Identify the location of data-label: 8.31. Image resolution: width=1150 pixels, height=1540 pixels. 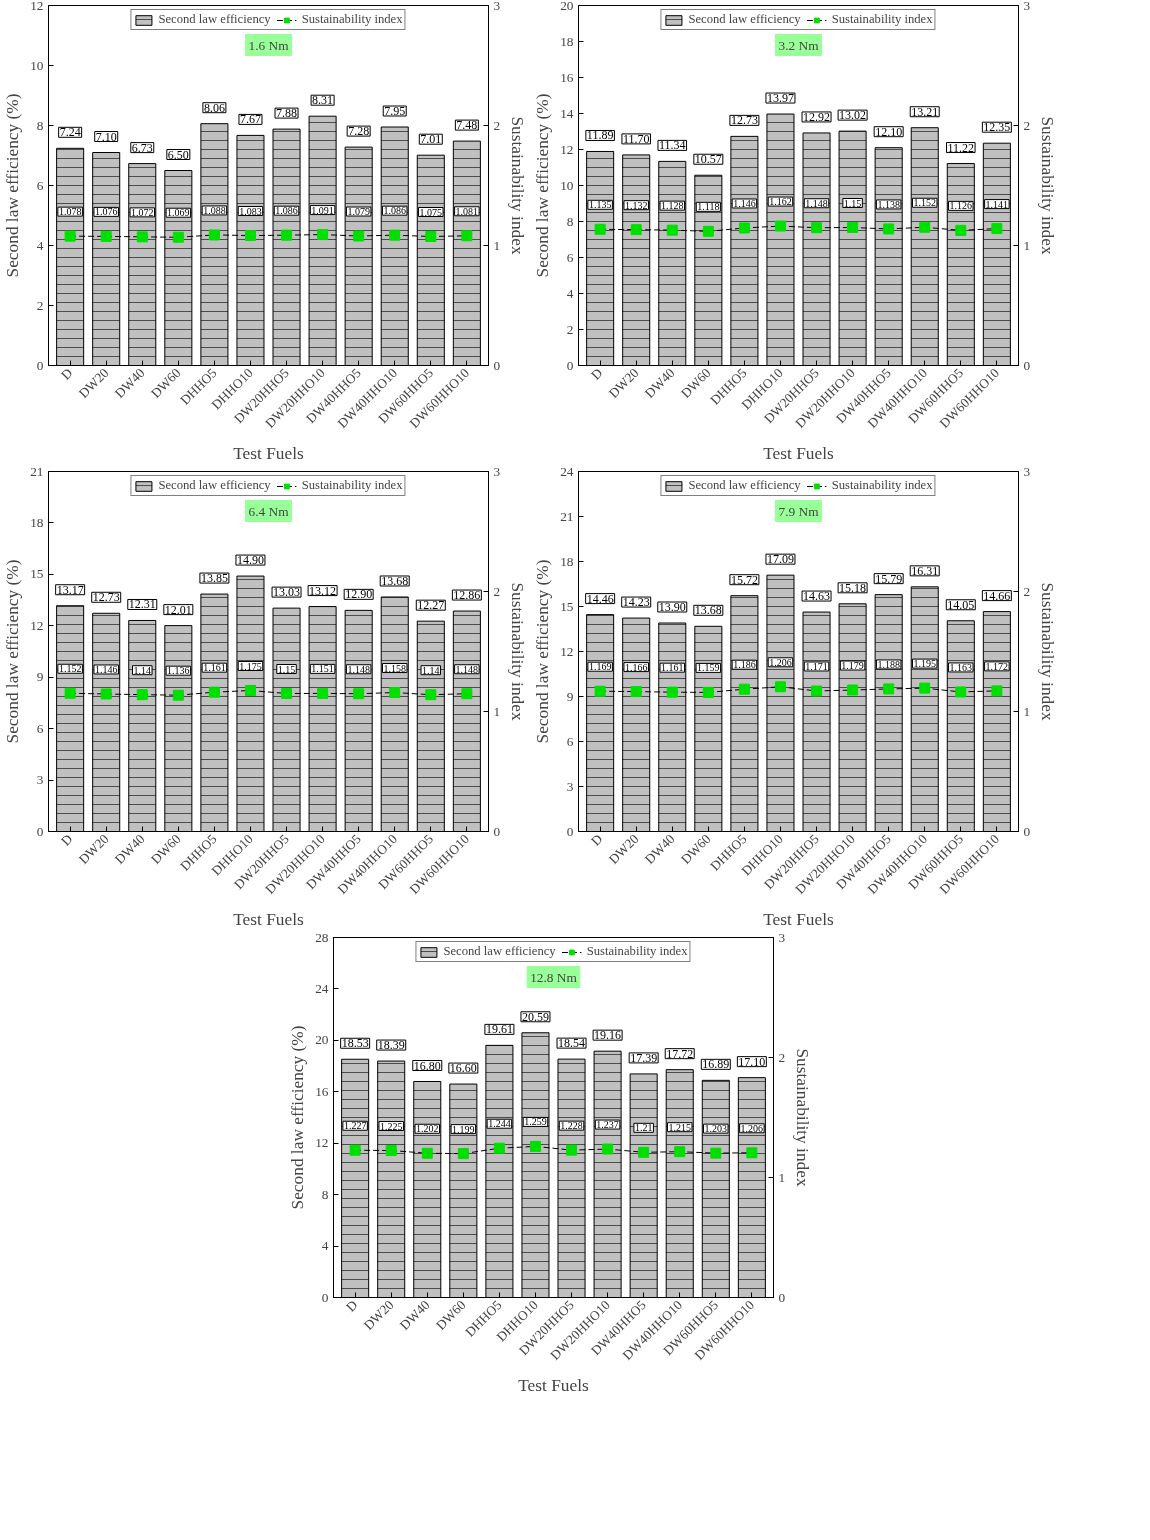
(323, 100).